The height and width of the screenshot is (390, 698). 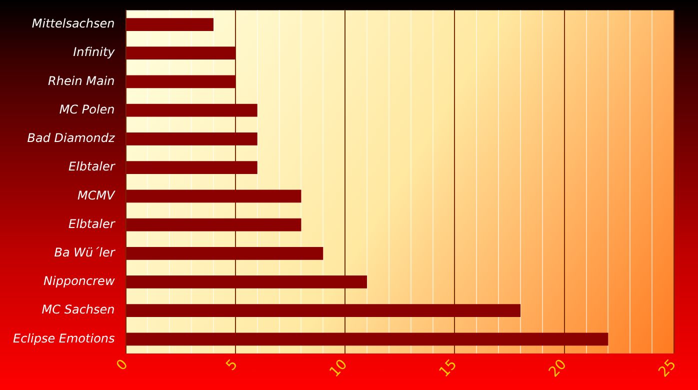 I want to click on y-tick-label: MCMV, so click(x=96, y=195).